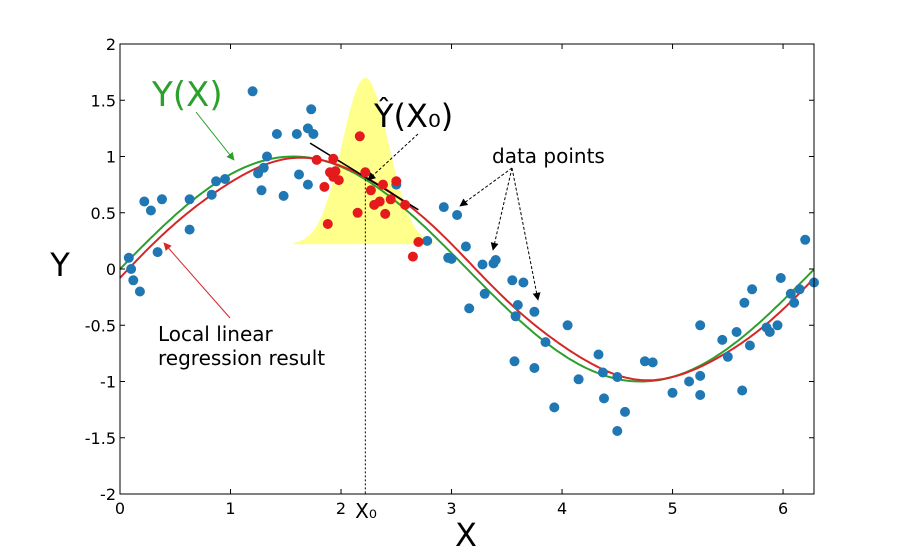 This screenshot has height=557, width=900. I want to click on y-tick-label: -1, so click(108, 382).